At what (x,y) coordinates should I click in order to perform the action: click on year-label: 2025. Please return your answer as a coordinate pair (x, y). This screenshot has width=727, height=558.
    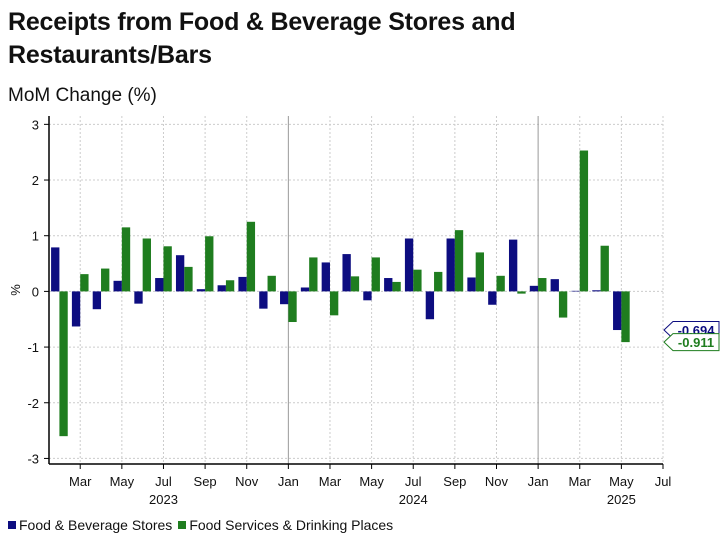
    Looking at the image, I should click on (621, 499).